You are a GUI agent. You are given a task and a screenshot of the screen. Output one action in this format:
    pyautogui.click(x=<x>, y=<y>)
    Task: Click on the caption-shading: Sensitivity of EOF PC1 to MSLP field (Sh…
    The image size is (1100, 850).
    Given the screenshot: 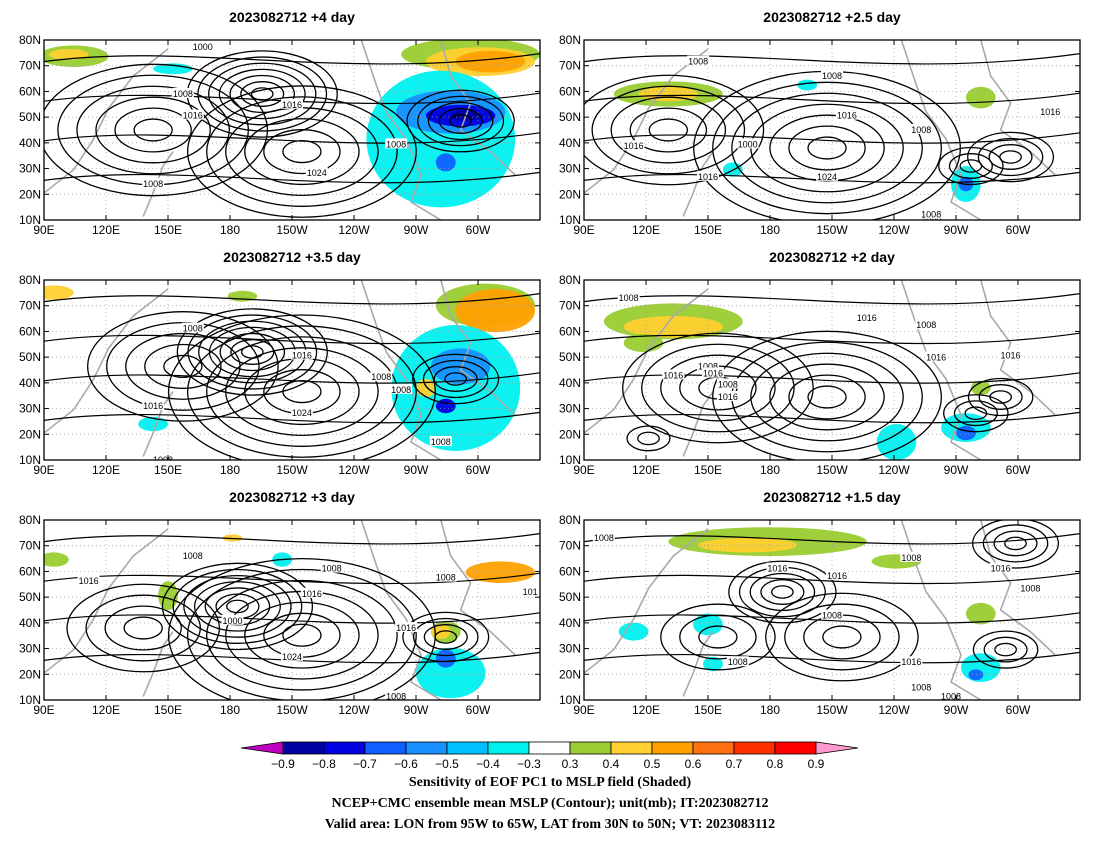 What is the action you would take?
    pyautogui.click(x=550, y=782)
    